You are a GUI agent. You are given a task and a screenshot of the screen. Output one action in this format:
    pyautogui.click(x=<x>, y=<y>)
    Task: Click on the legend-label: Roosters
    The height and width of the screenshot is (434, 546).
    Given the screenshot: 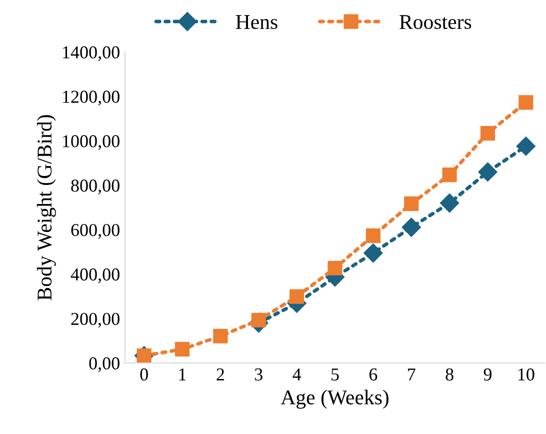 What is the action you would take?
    pyautogui.click(x=436, y=22)
    